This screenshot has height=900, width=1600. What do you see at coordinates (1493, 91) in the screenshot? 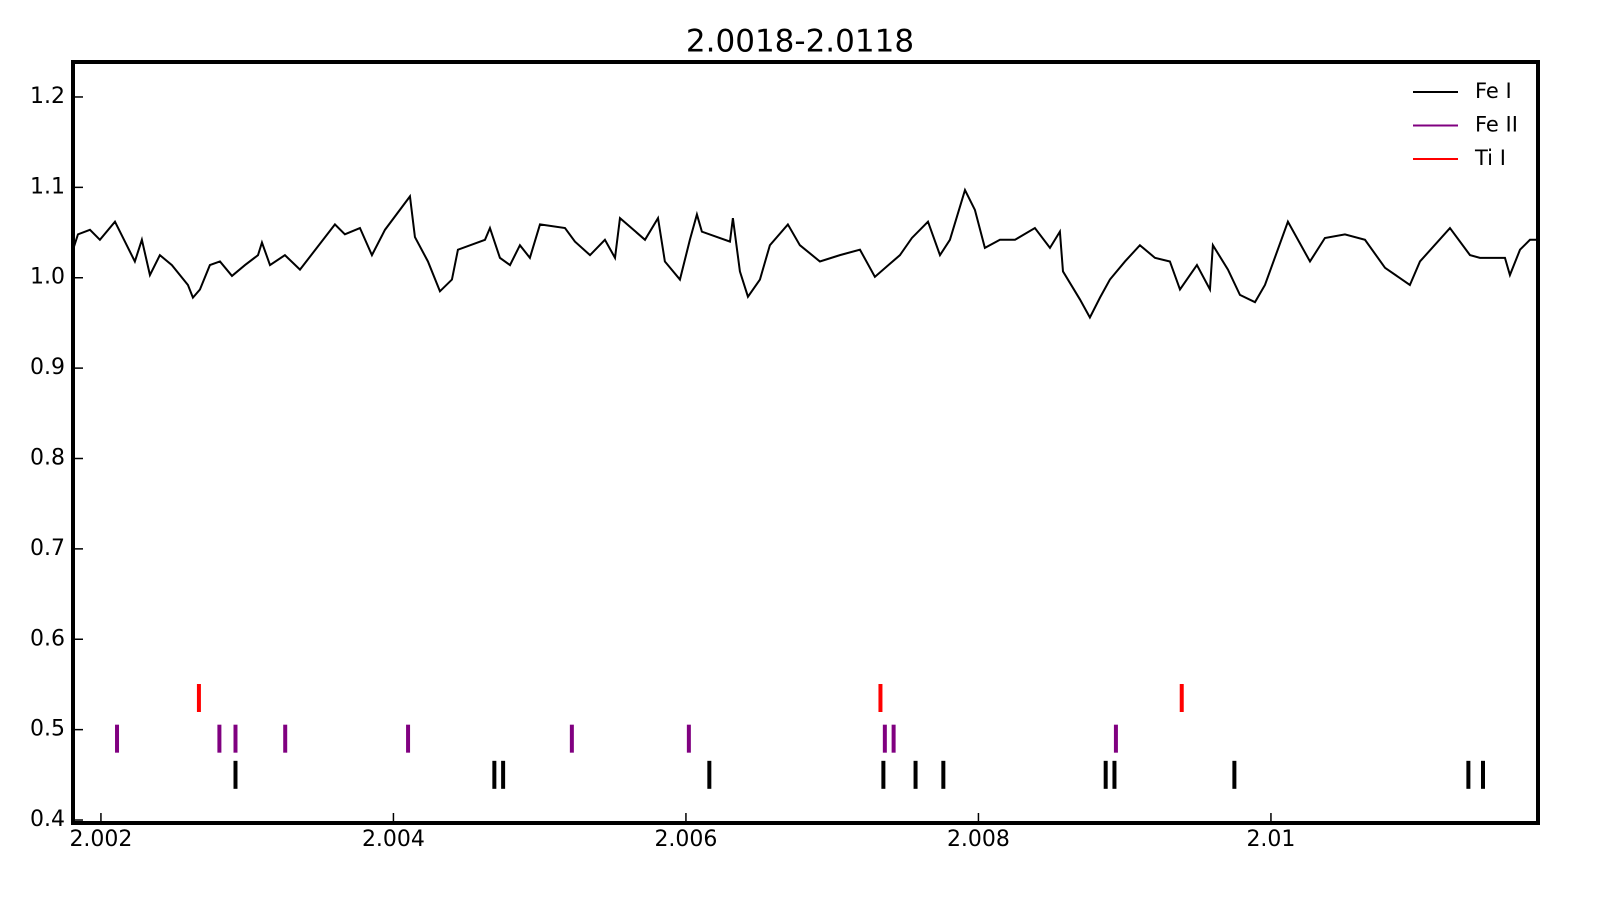
I see `legend-label: Fe I` at bounding box center [1493, 91].